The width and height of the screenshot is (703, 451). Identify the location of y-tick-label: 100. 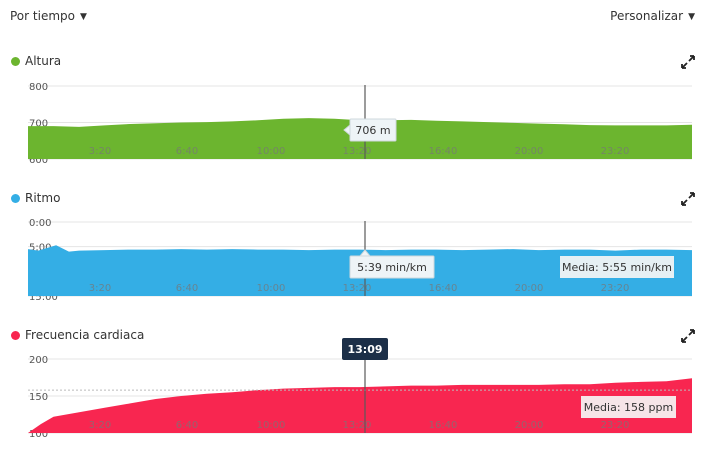
(38, 434).